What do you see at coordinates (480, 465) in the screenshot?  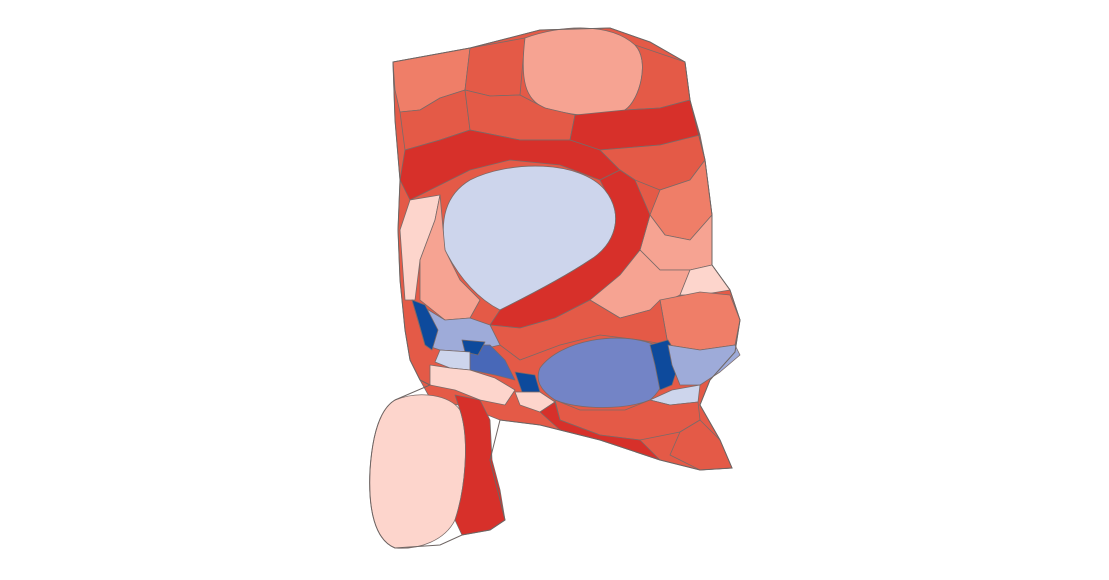 I see `region-sw-strong-red` at bounding box center [480, 465].